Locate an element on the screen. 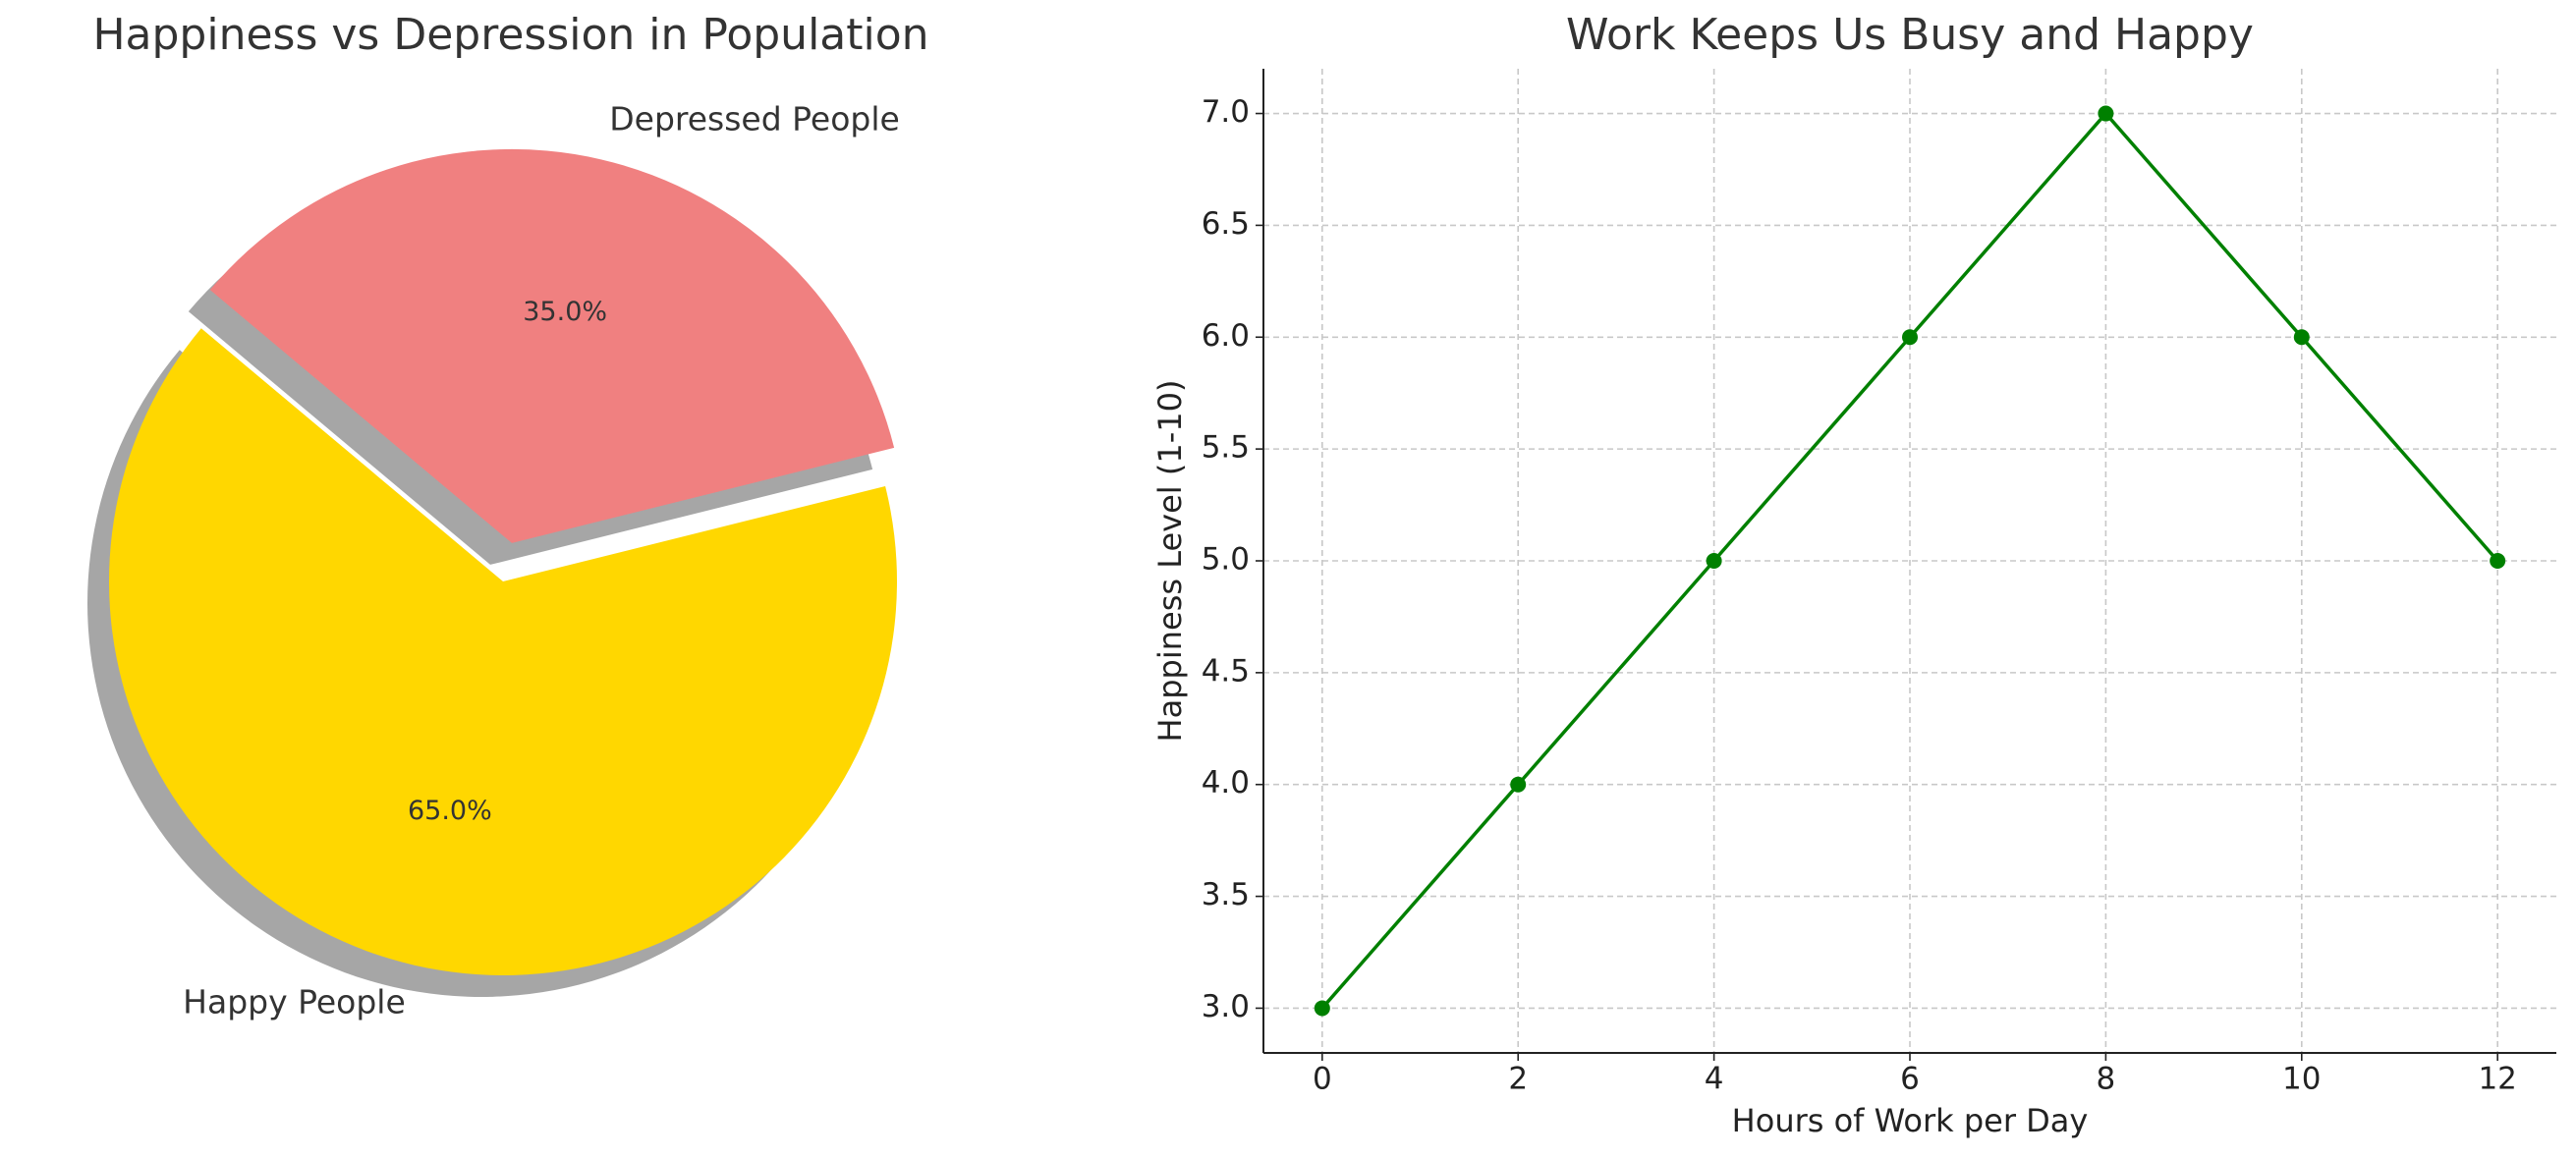 Image resolution: width=2576 pixels, height=1159 pixels. x-axis-label: Hours of Work per Day is located at coordinates (1910, 1120).